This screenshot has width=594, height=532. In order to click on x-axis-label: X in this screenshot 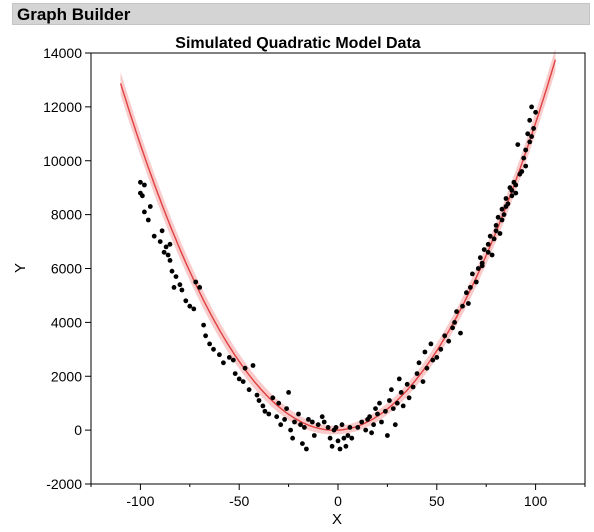, I will do `click(337, 519)`.